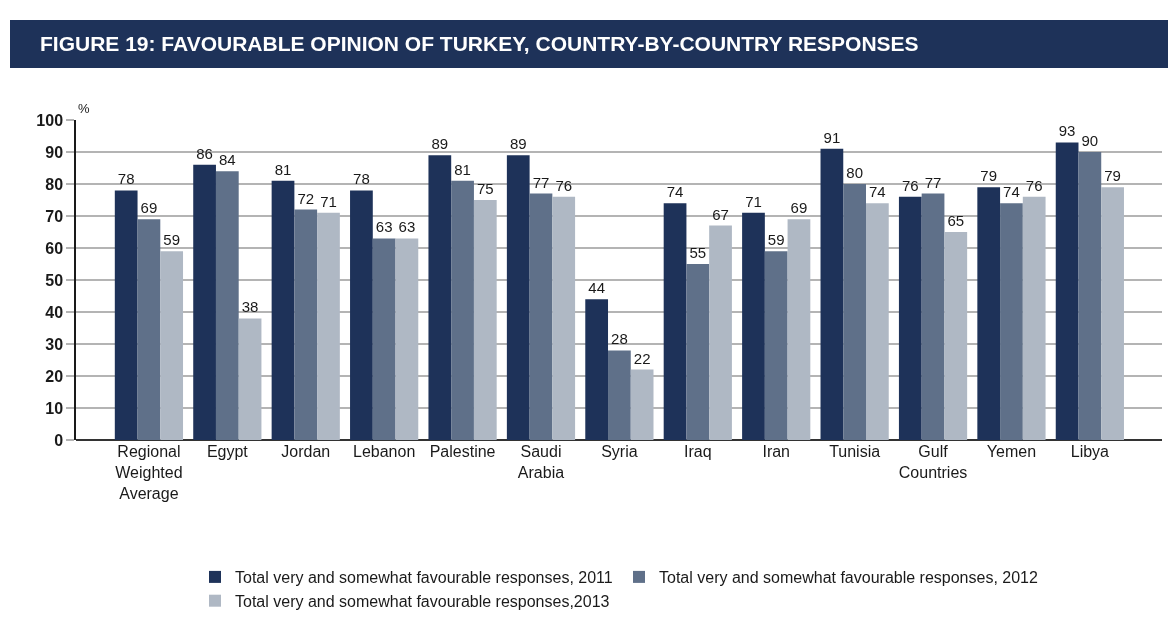 The height and width of the screenshot is (623, 1168). What do you see at coordinates (541, 182) in the screenshot?
I see `data-label: 77` at bounding box center [541, 182].